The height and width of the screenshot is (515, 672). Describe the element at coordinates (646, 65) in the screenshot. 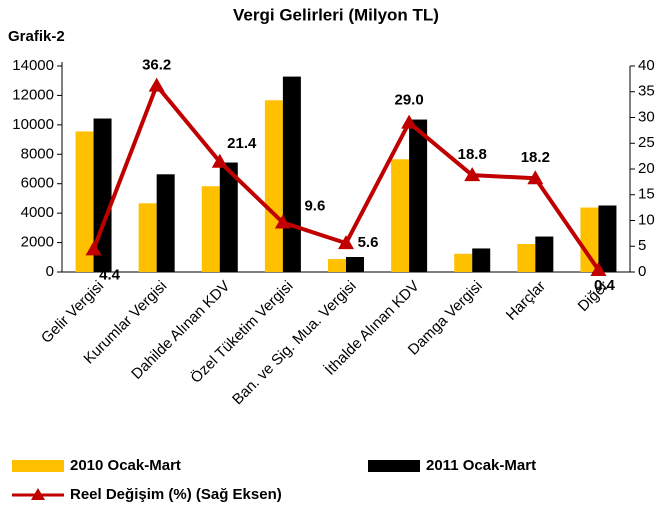

I see `y2-tick-label: 40` at that location.